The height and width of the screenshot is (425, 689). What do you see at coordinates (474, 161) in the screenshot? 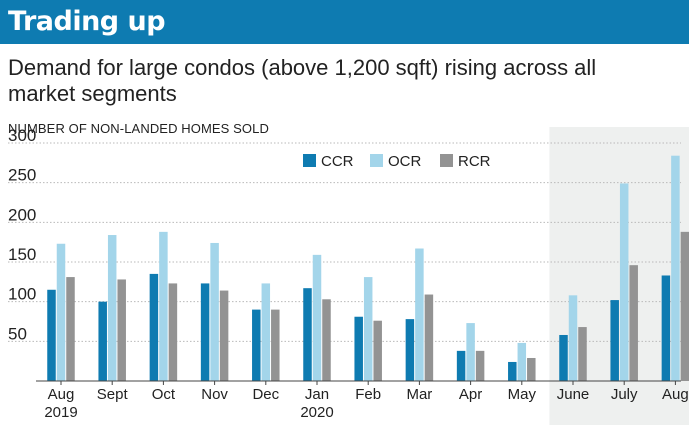
I see `legend-label-rcr: RCR` at bounding box center [474, 161].